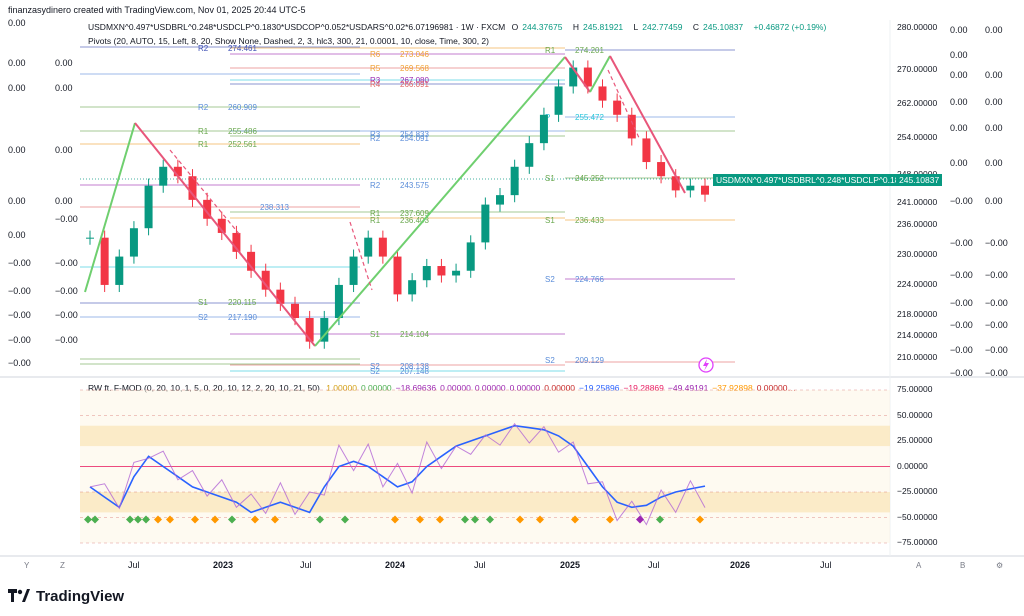 This screenshot has width=1024, height=616. Describe the element at coordinates (740, 565) in the screenshot. I see `time-tick-label: 2026` at that location.